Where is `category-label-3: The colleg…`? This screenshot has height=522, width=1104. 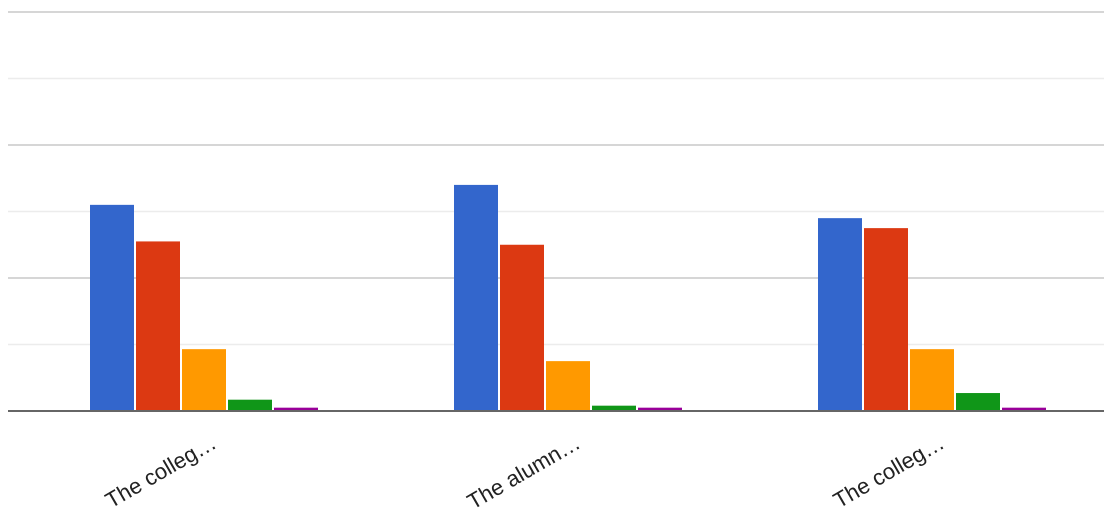 category-label-3: The colleg… is located at coordinates (888, 471).